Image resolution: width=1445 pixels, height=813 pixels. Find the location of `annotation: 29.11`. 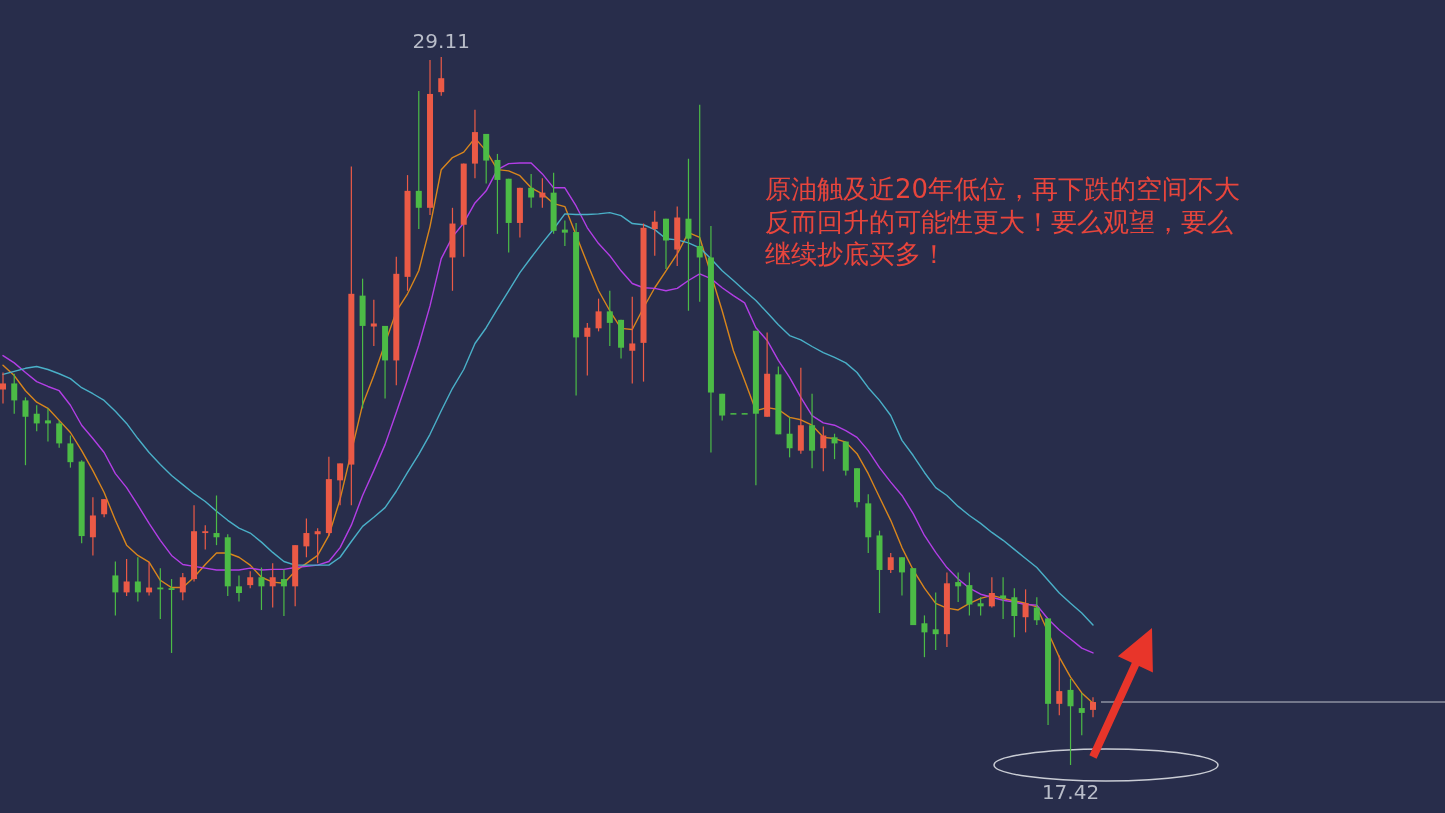

annotation: 29.11 is located at coordinates (441, 41).